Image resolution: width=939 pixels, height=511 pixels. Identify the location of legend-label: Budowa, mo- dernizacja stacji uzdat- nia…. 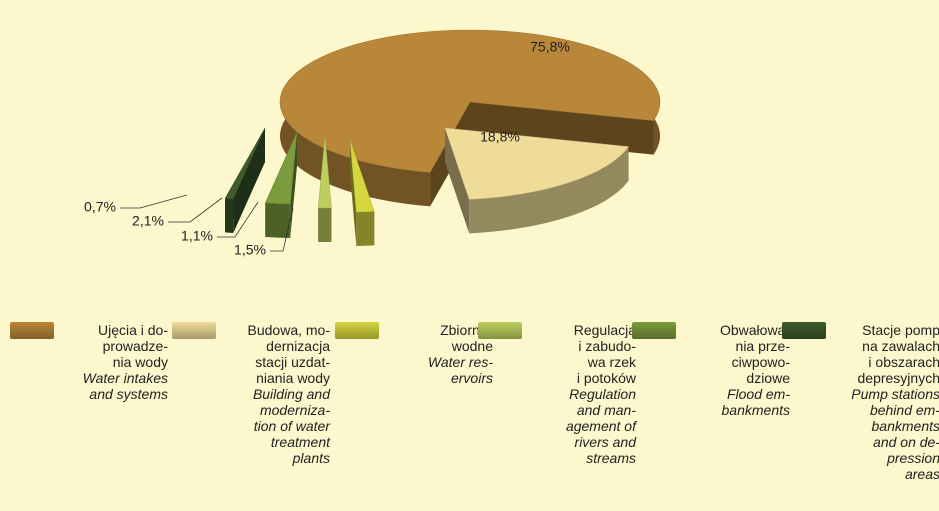
(288, 354).